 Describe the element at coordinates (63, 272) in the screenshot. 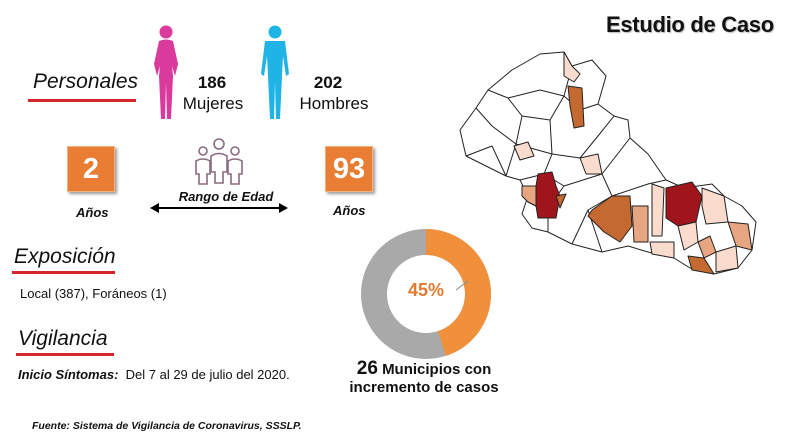

I see `exposicion-underline` at that location.